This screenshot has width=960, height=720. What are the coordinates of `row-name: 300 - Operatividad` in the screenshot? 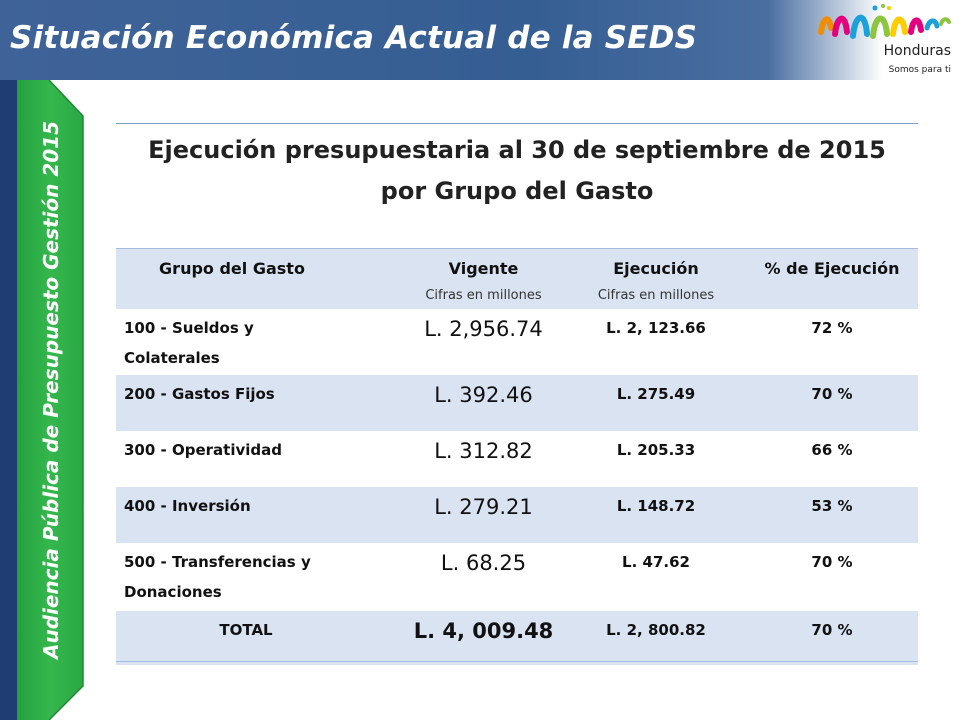 It's located at (203, 450).